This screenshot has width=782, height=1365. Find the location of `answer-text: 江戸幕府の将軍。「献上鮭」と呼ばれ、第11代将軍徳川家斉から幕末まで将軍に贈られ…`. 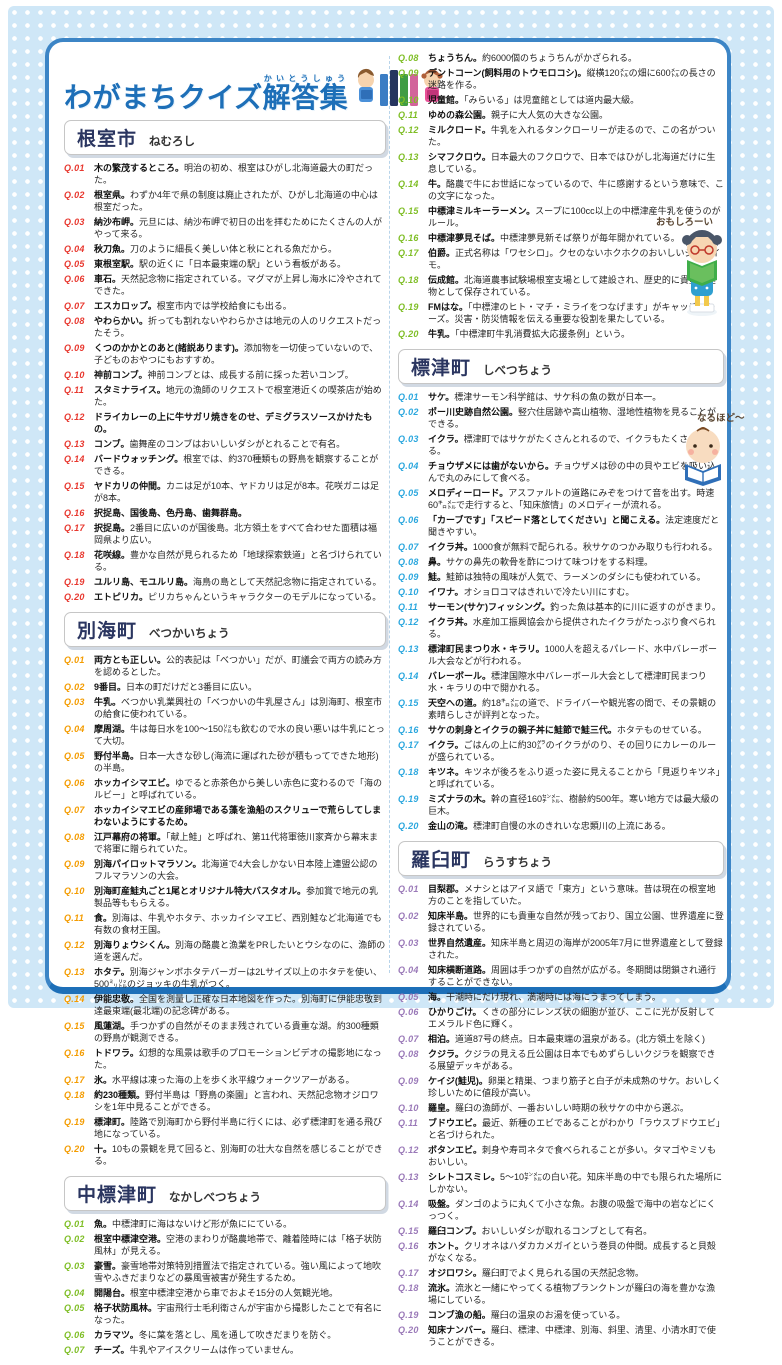

answer-text: 江戸幕府の将軍。「献上鮭」と呼ばれ、第11代将軍徳川家斉から幕末まで将軍に贈られ… is located at coordinates (236, 843).